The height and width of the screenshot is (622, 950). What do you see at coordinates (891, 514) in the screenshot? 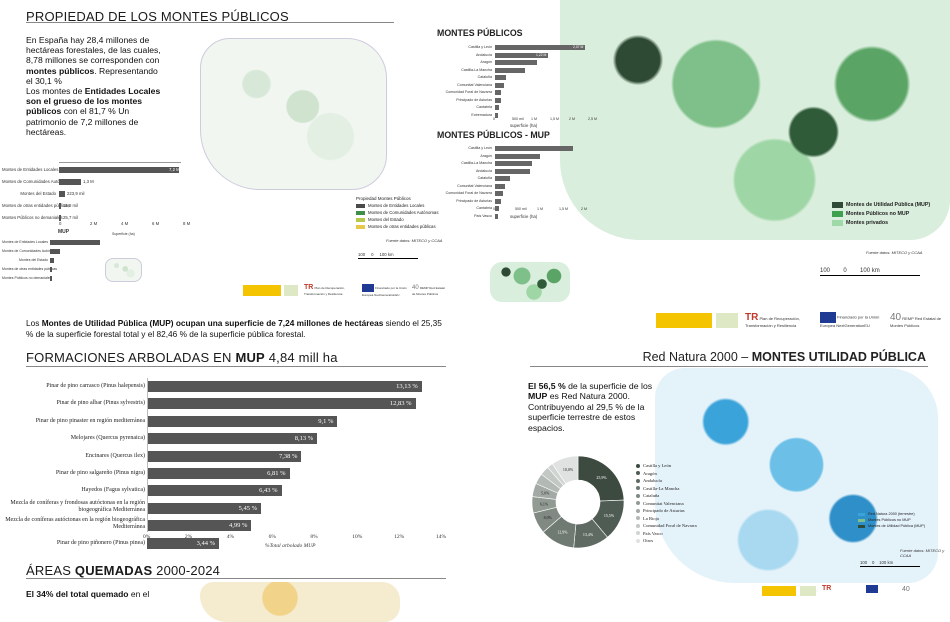
I see `legend-item: Red Natura 2000 (terrestre)` at bounding box center [891, 514].